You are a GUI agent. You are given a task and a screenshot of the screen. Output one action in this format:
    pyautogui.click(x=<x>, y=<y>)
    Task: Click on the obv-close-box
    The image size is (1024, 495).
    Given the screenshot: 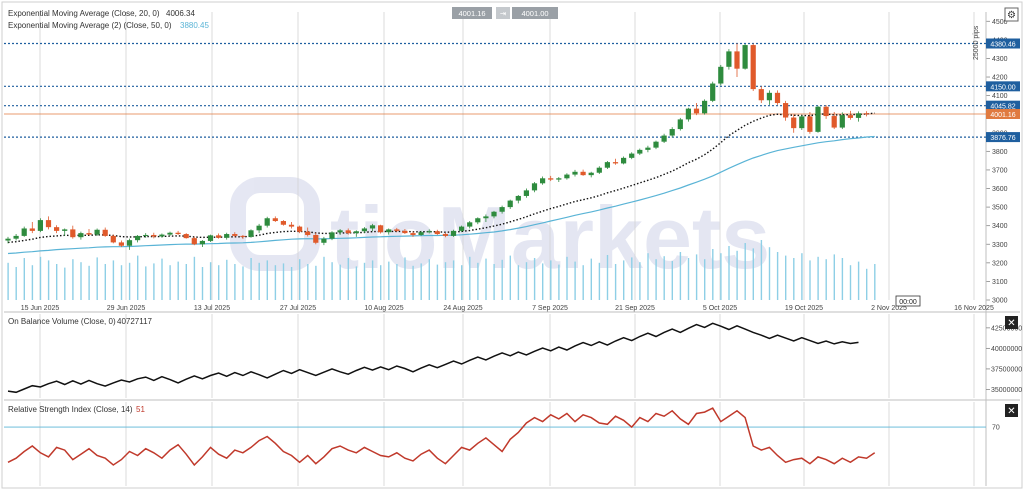 What is the action you would take?
    pyautogui.click(x=1011, y=322)
    